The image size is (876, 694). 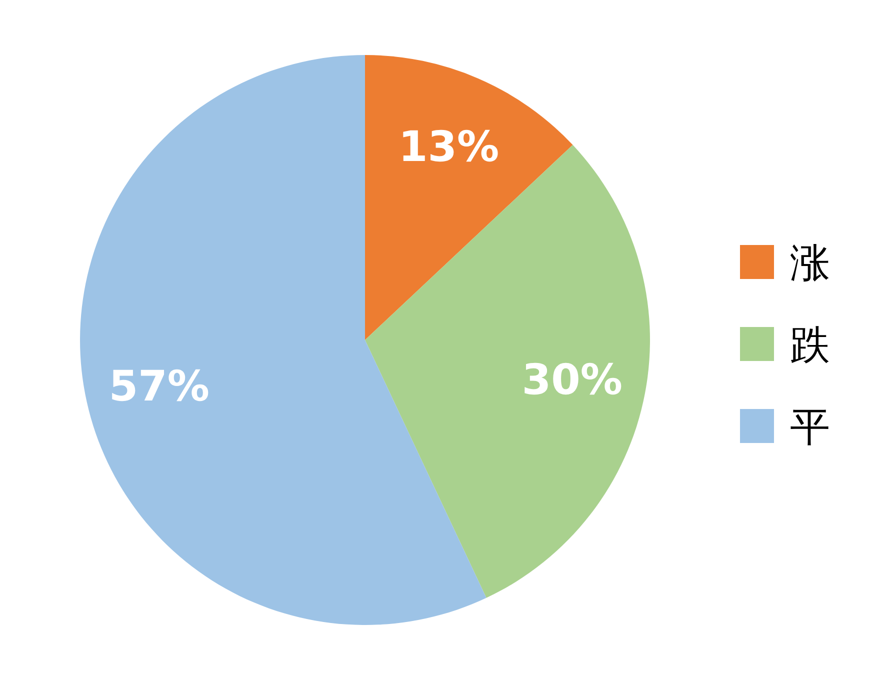 I want to click on data-label: 57%, so click(x=159, y=386).